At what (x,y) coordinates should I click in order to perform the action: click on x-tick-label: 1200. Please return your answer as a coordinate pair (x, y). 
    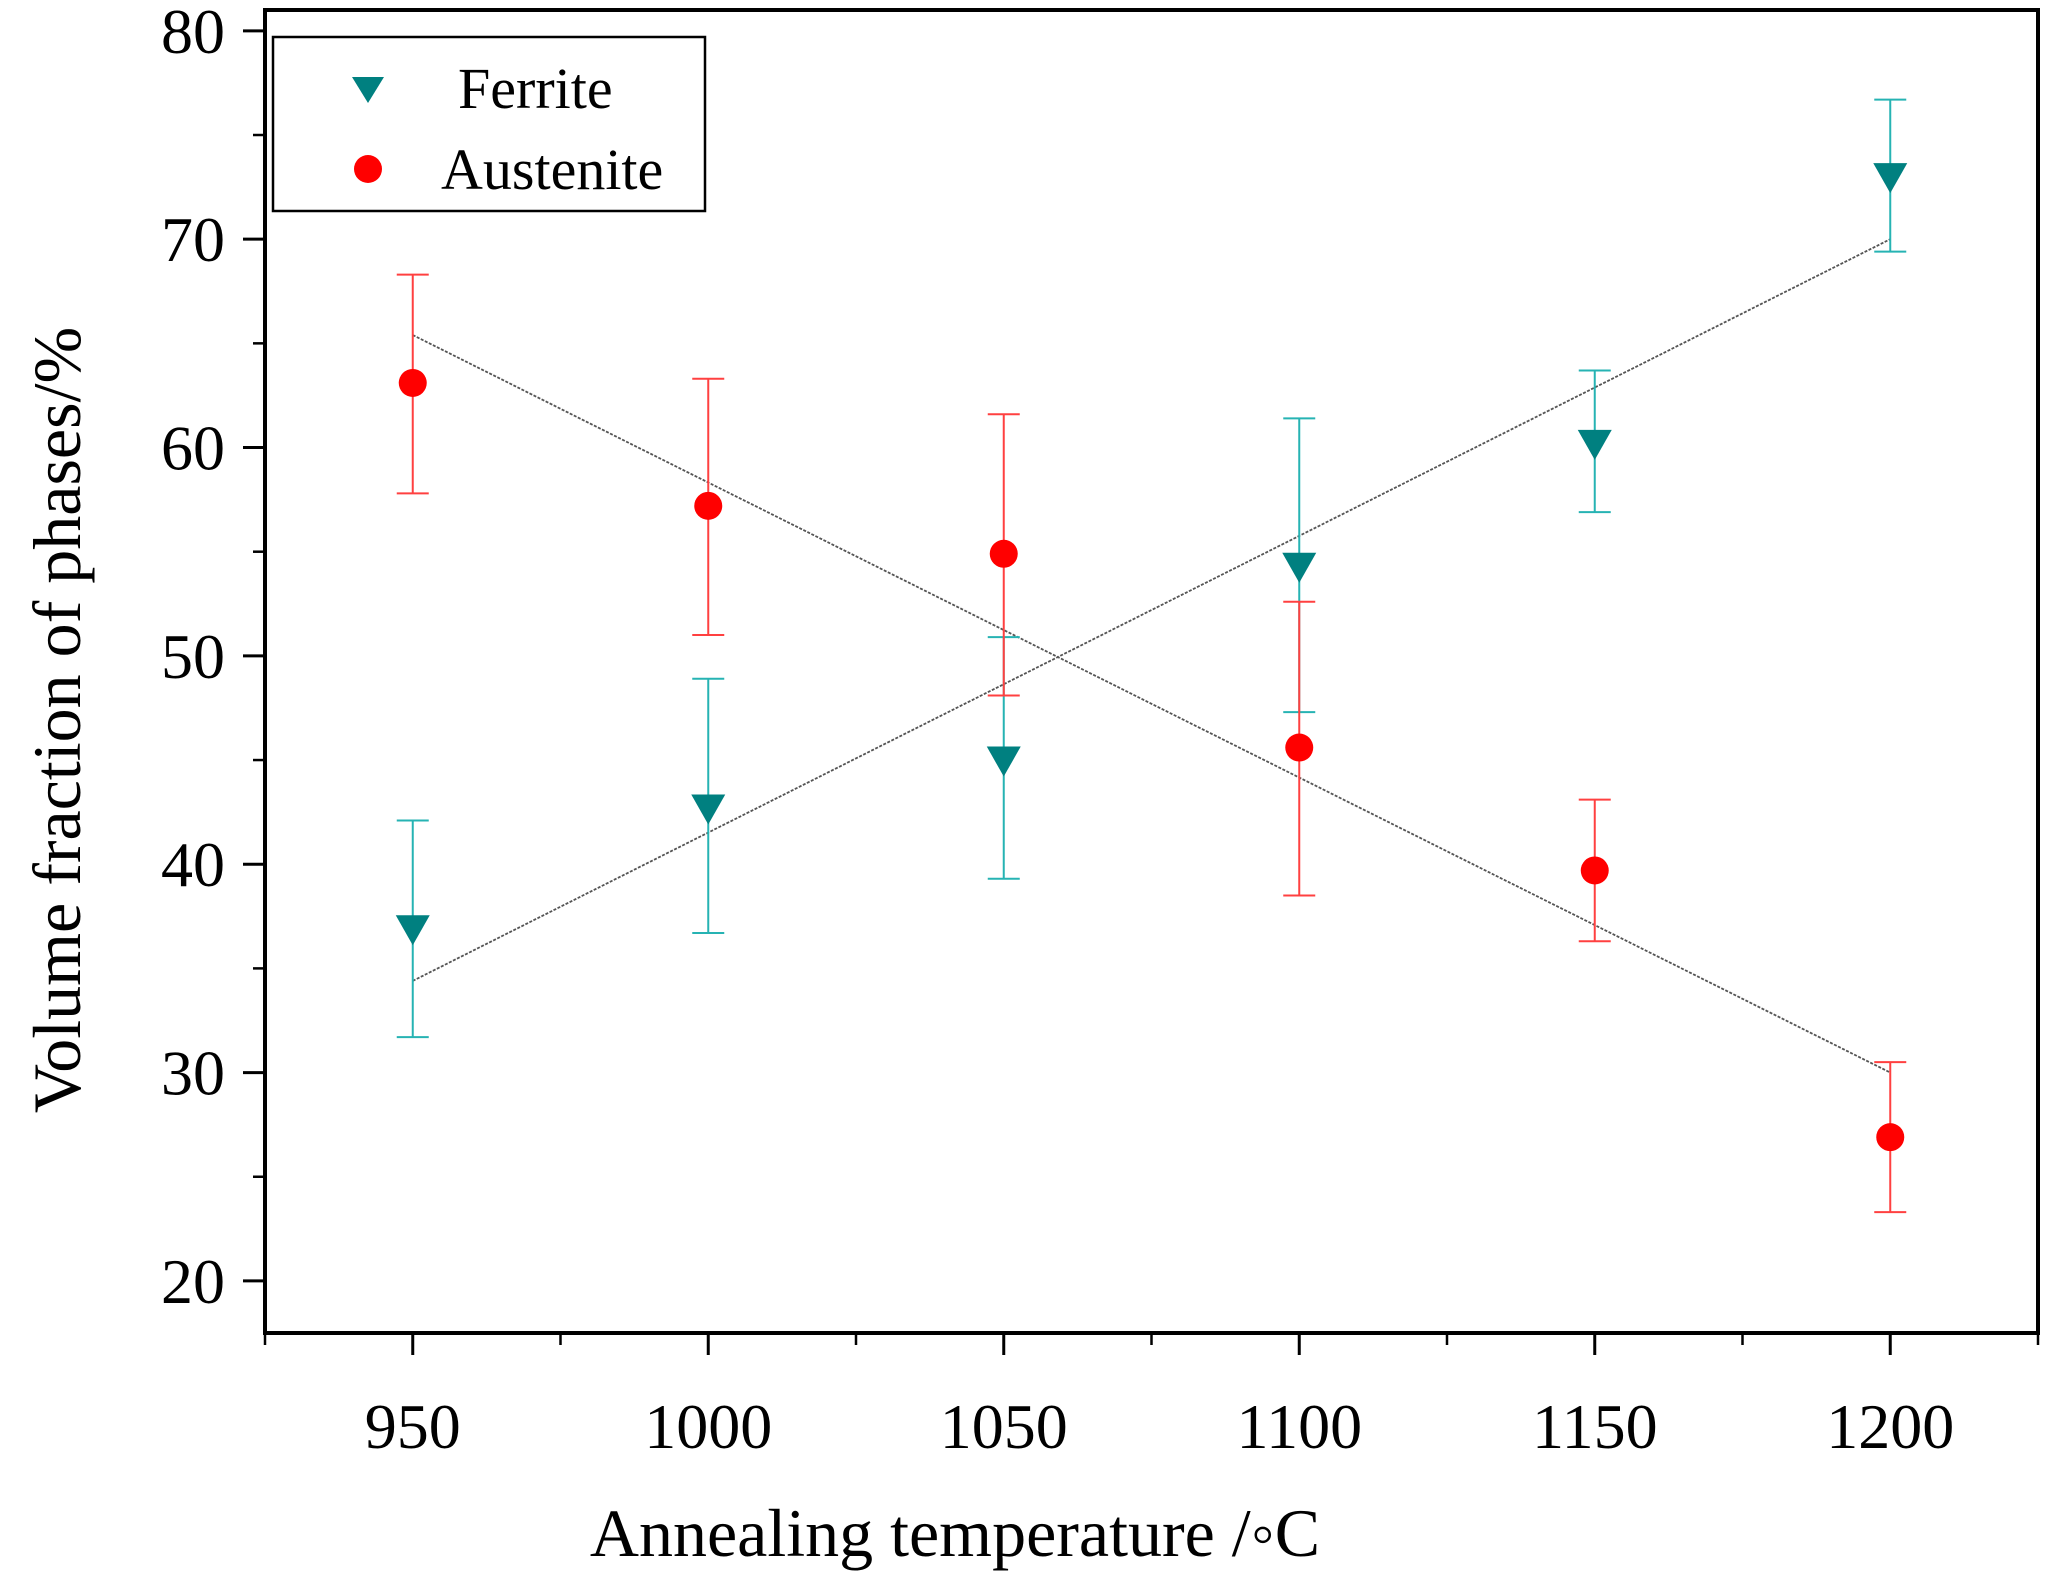
    Looking at the image, I should click on (1890, 1426).